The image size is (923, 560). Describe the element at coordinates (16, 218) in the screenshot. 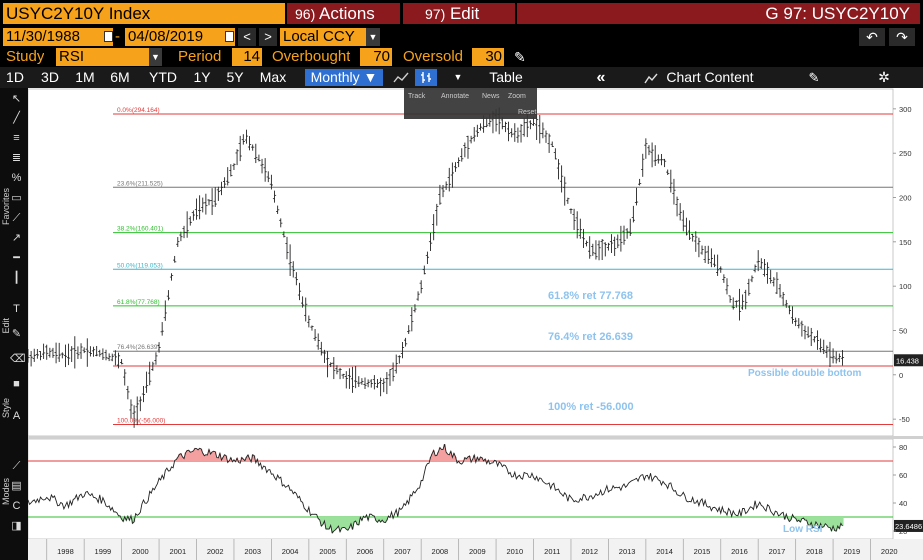

I see `trend-tool-icon: ⟋` at that location.